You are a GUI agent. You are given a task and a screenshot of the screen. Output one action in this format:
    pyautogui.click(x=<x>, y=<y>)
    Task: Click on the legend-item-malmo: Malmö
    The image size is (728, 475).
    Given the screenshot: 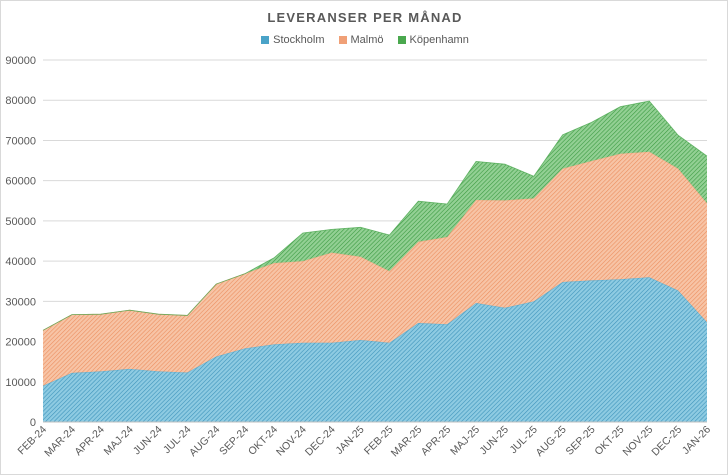 What is the action you would take?
    pyautogui.click(x=361, y=40)
    